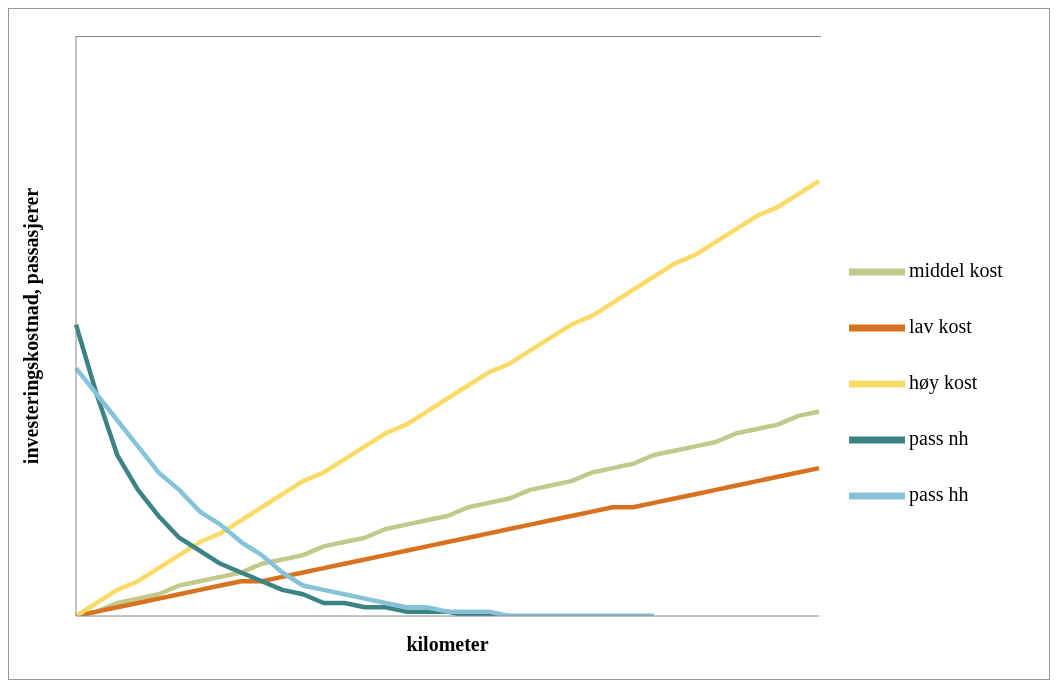  What do you see at coordinates (943, 381) in the screenshot?
I see `legend-label: høy kost` at bounding box center [943, 381].